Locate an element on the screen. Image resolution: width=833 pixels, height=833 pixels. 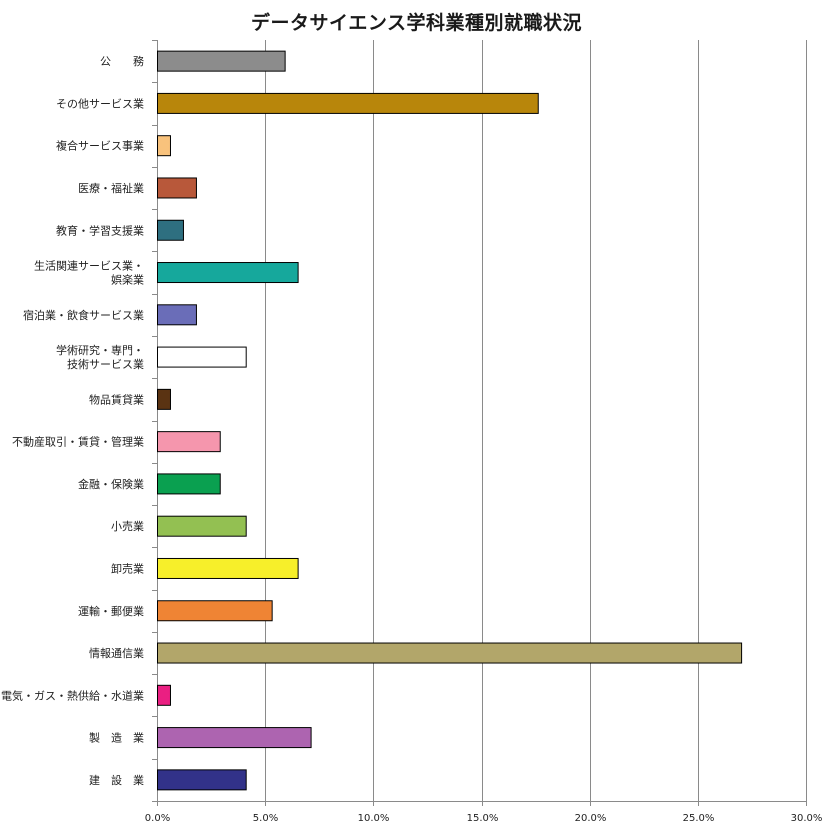
chart-title: データサイエンス学科業種別就職状況 is located at coordinates (416, 23).